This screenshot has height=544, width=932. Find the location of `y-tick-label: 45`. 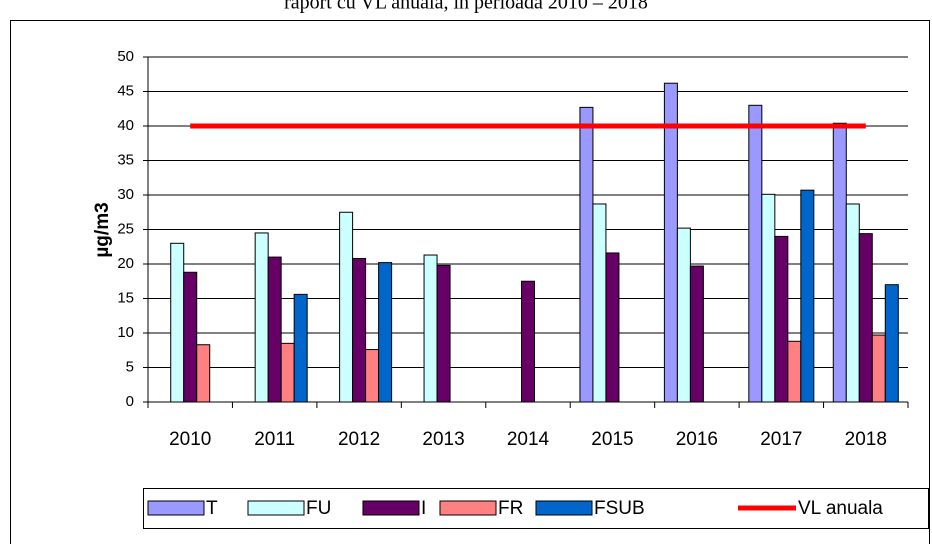

y-tick-label: 45 is located at coordinates (125, 90).